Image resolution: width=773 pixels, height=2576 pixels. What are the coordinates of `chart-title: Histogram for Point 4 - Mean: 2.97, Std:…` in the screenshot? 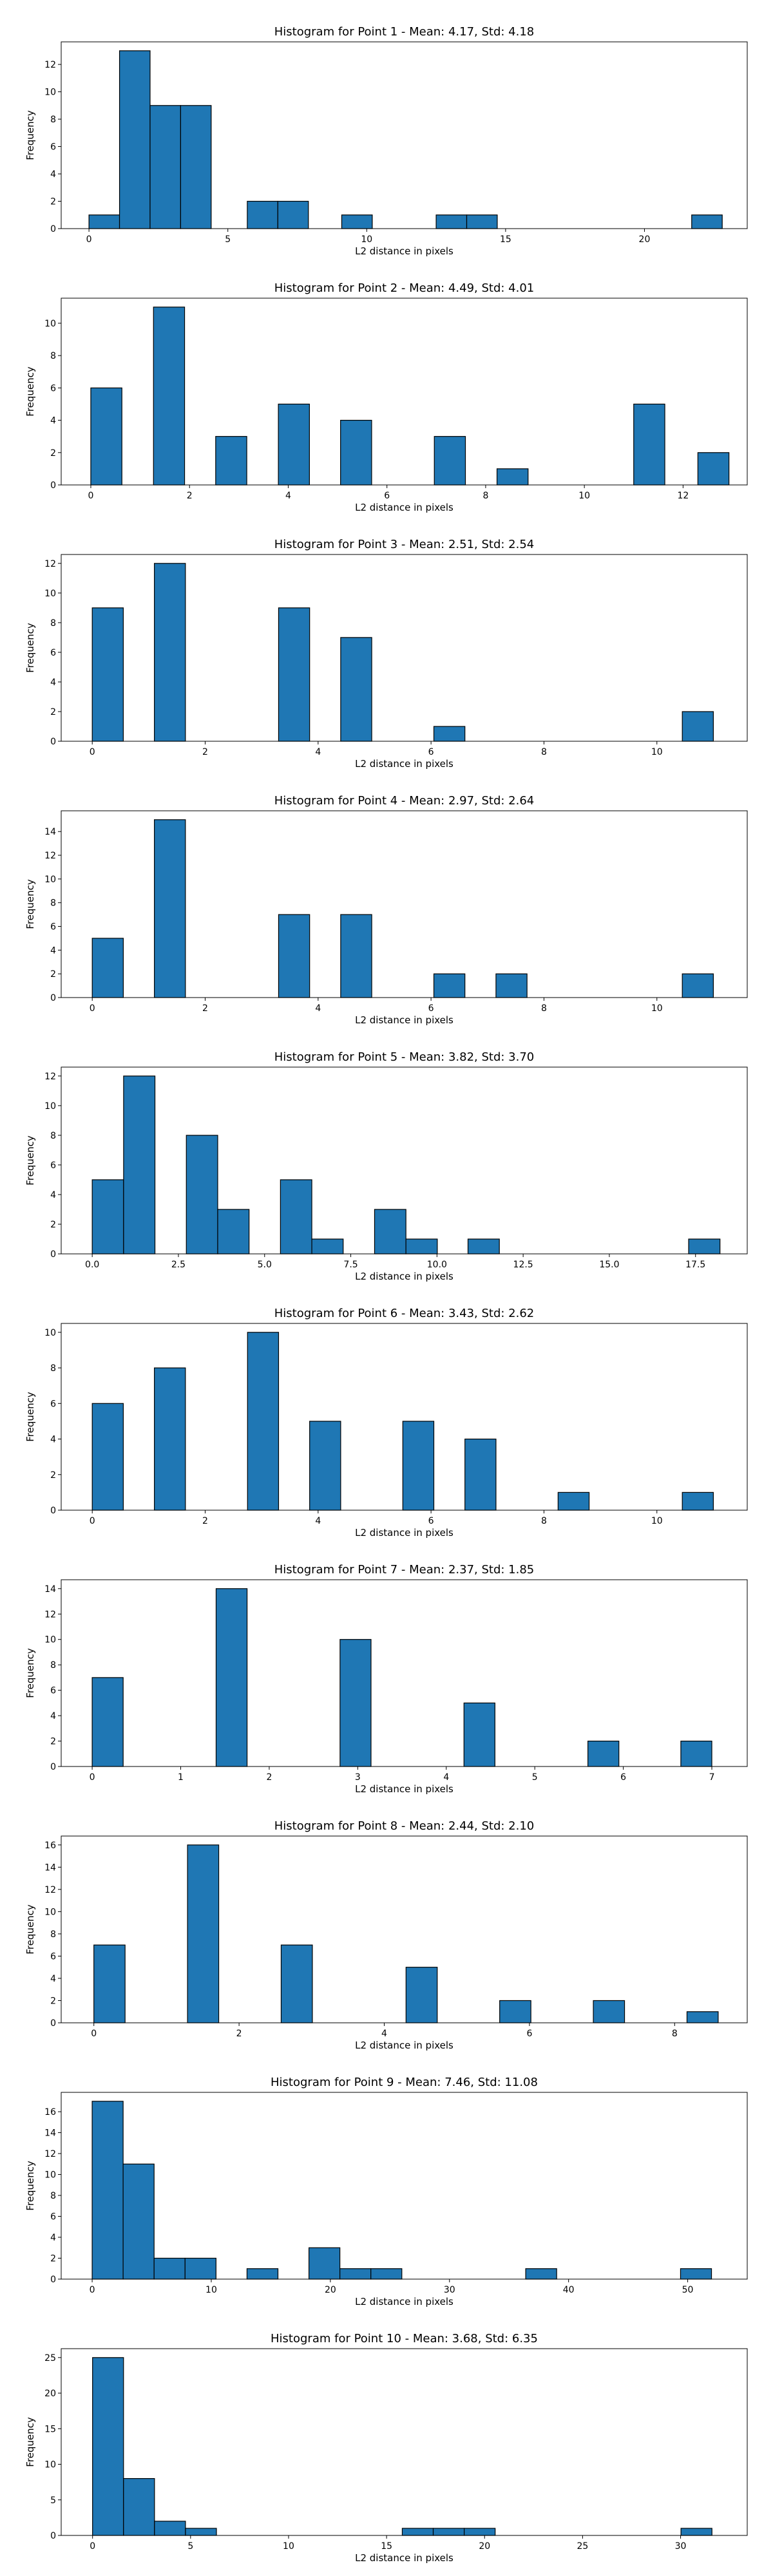 It's located at (404, 801).